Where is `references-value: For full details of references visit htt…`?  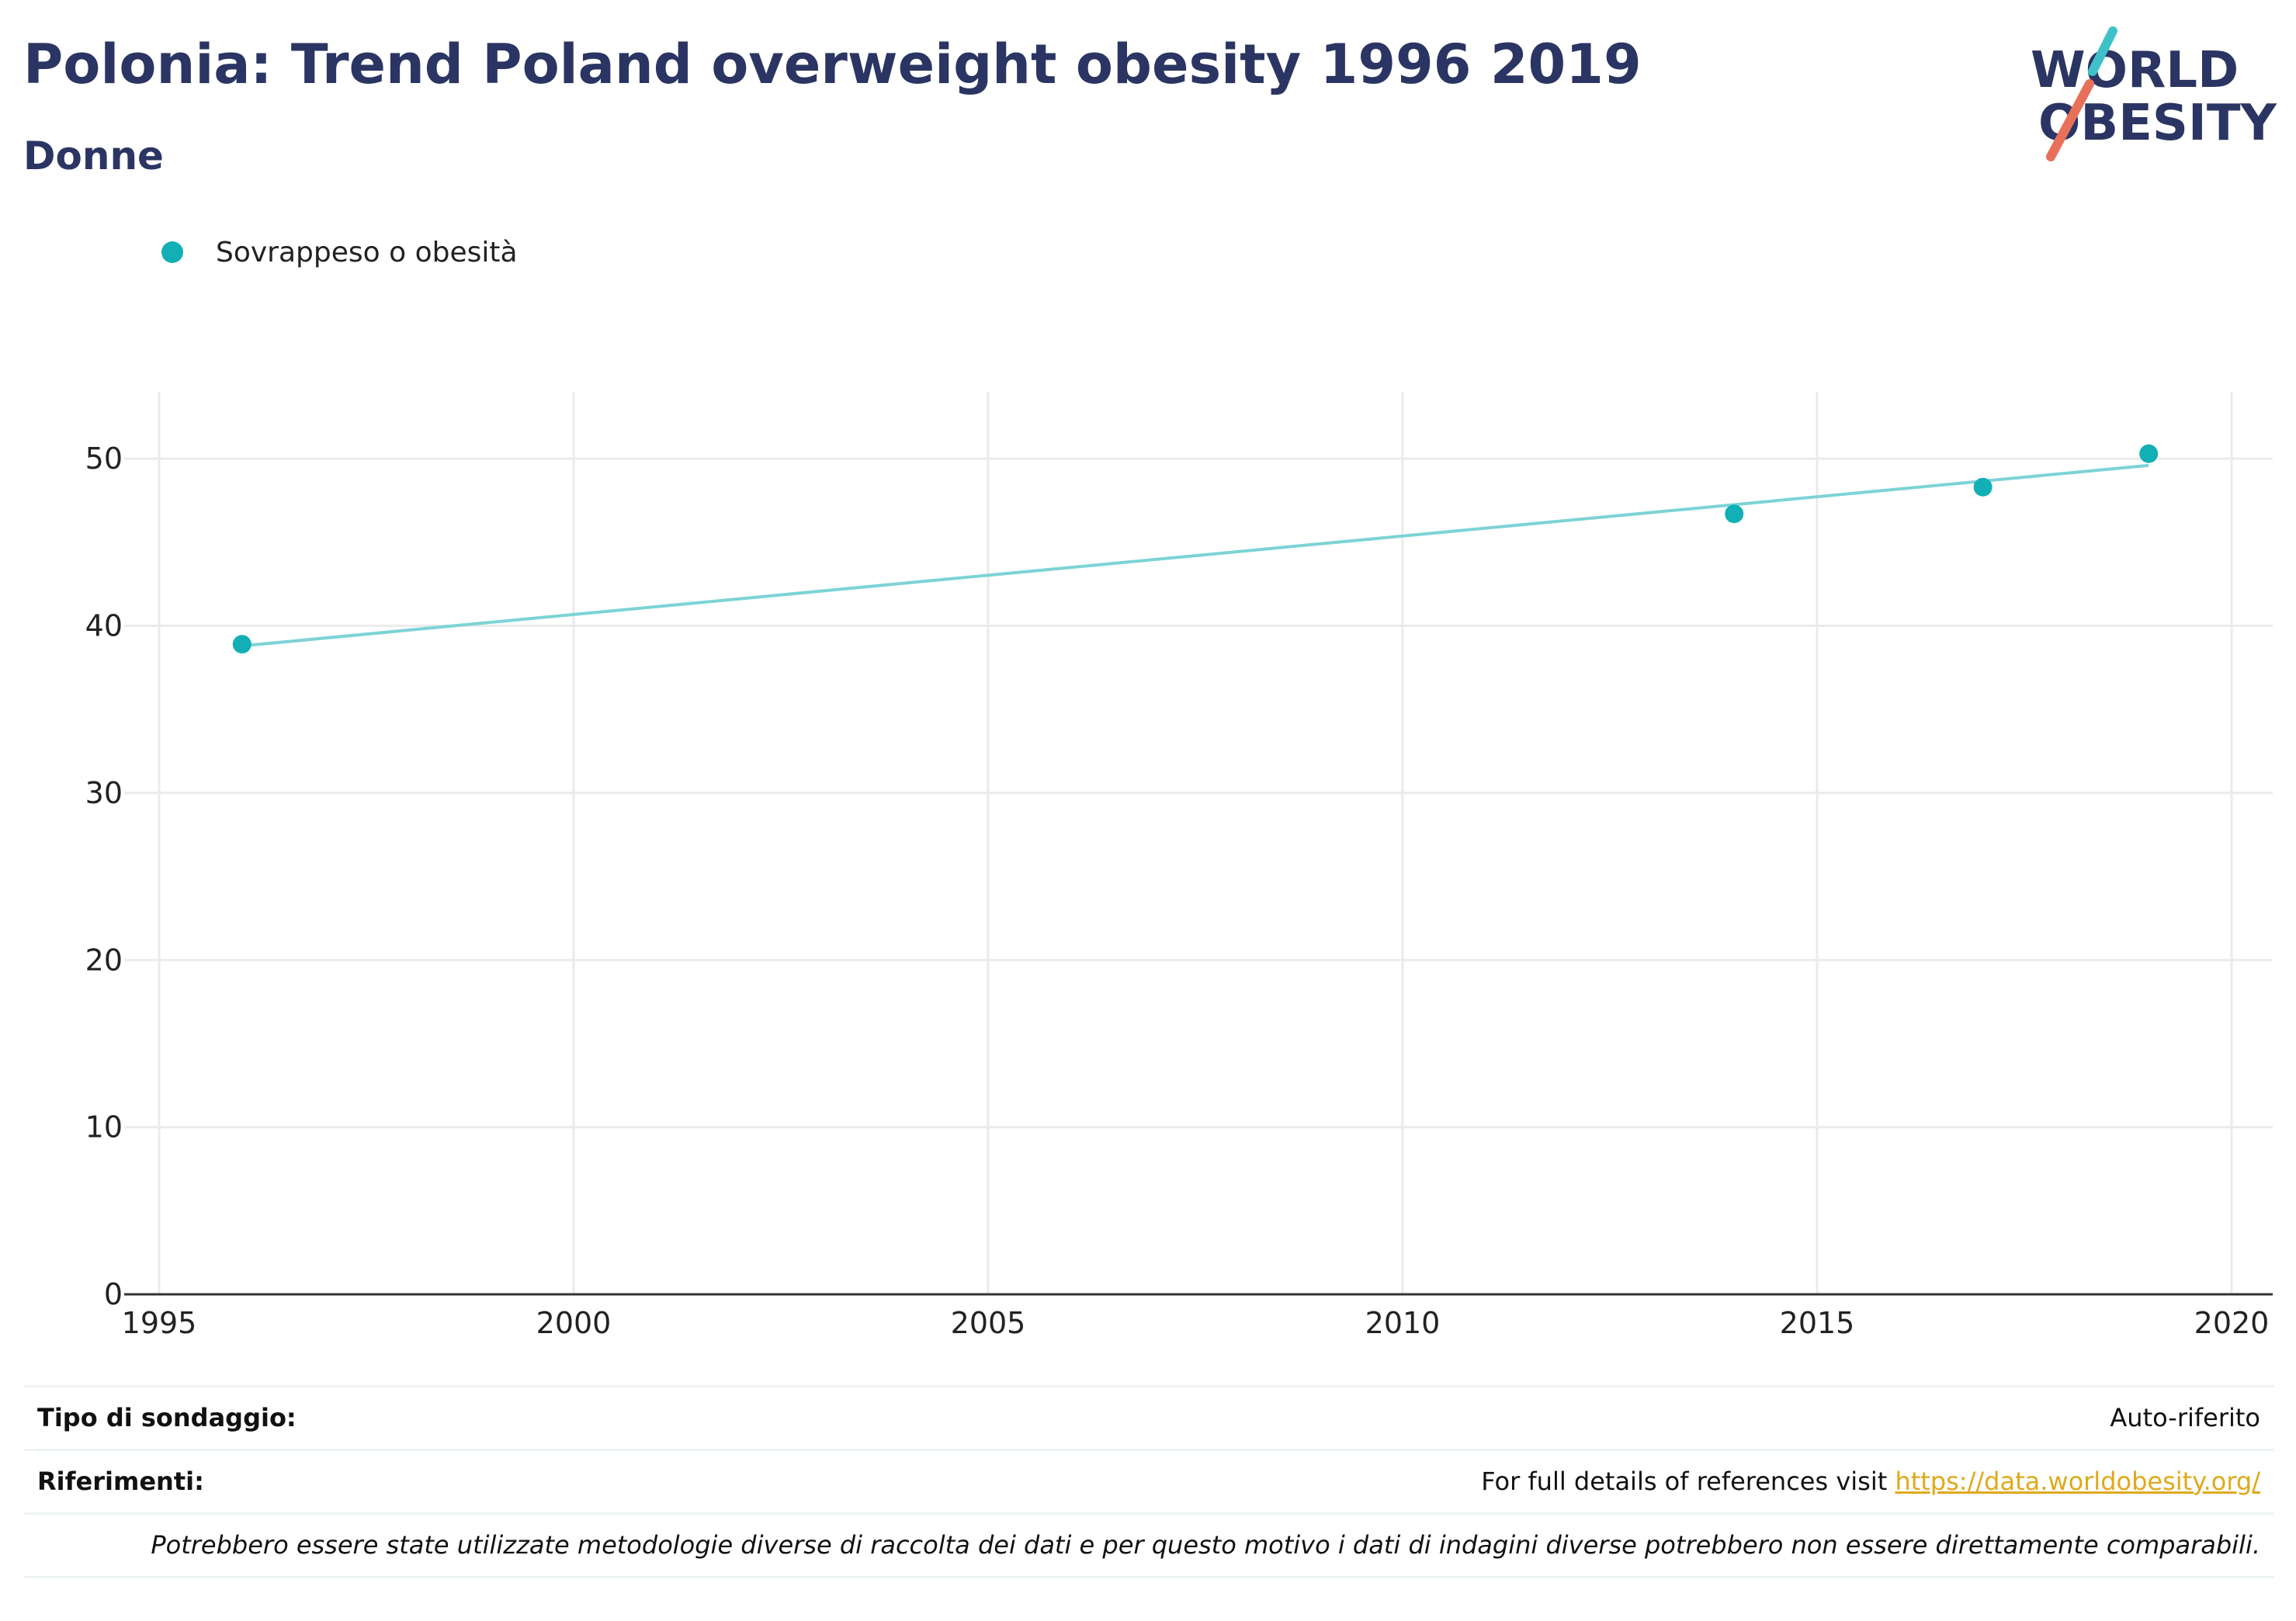 references-value: For full details of references visit htt… is located at coordinates (1870, 1481).